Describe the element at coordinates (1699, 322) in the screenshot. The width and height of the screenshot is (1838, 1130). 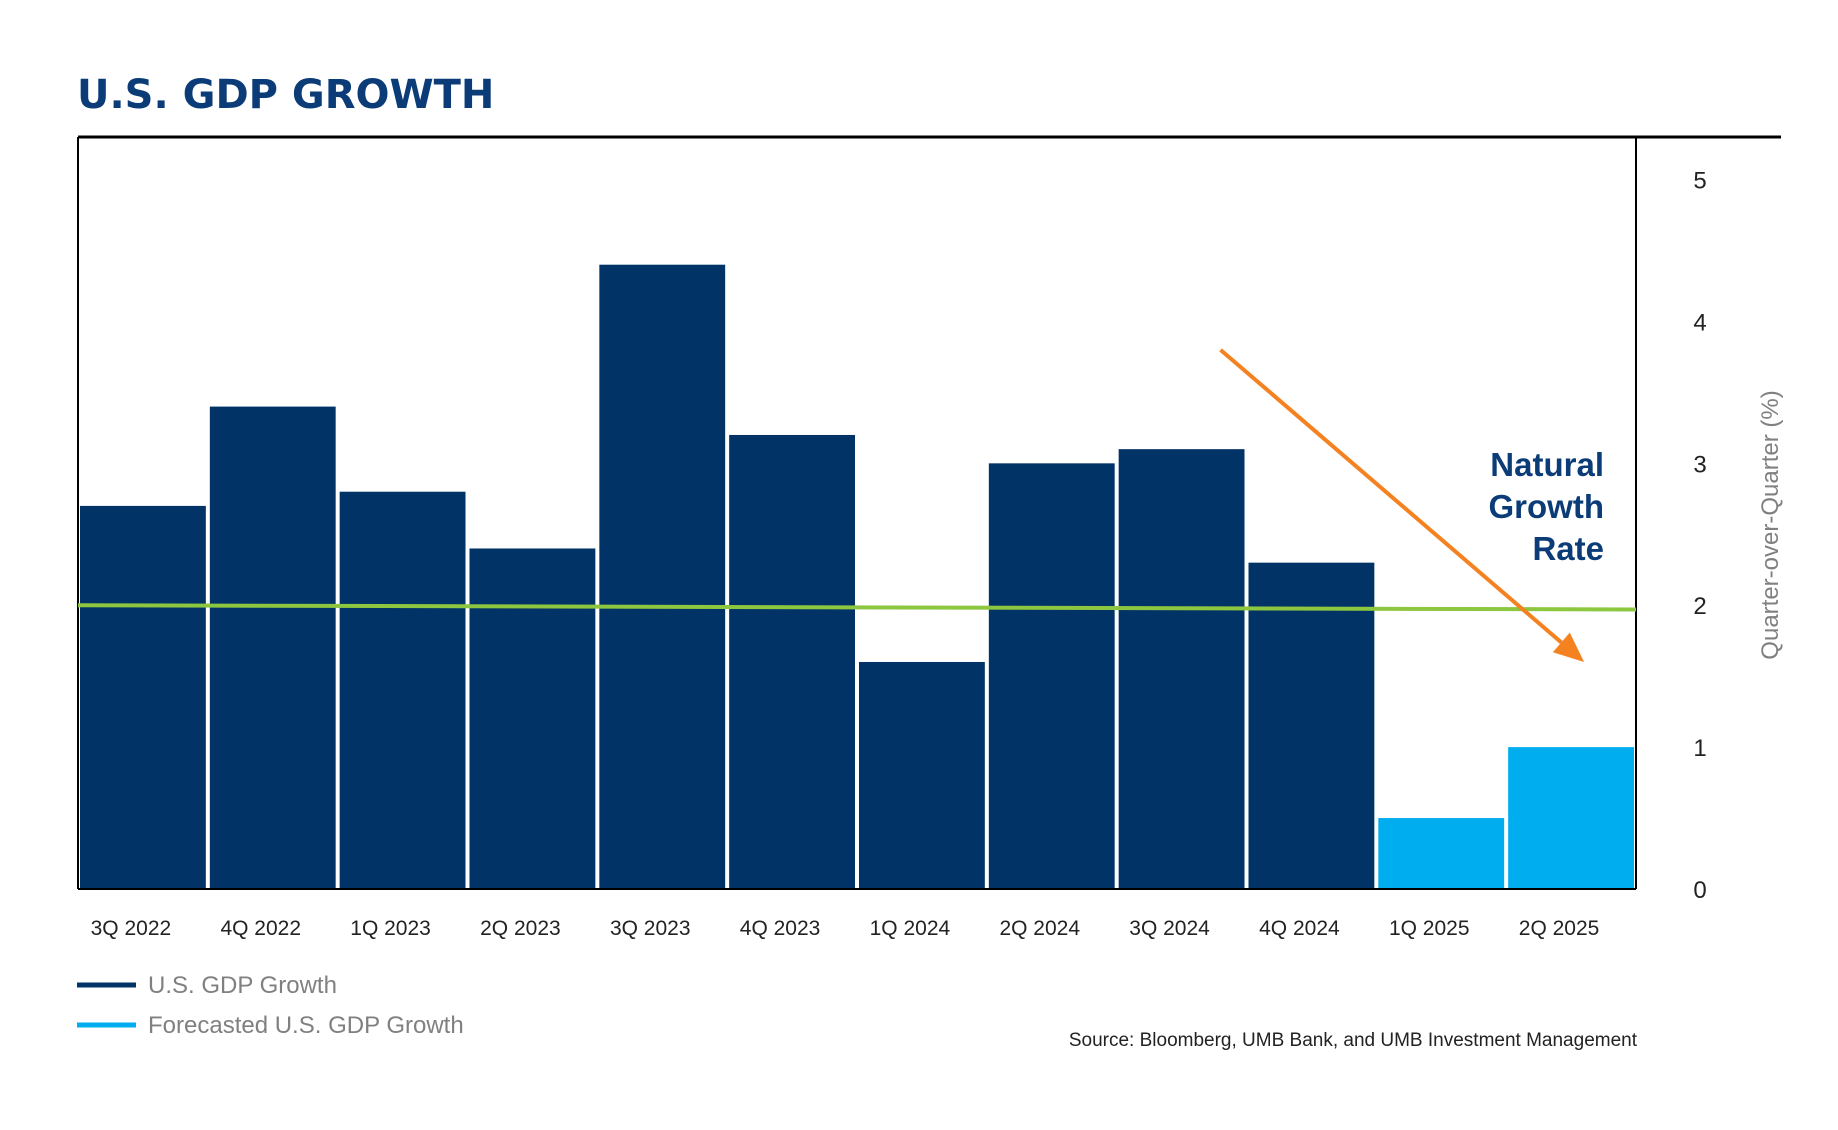
I see `y-tick-label: 4` at that location.